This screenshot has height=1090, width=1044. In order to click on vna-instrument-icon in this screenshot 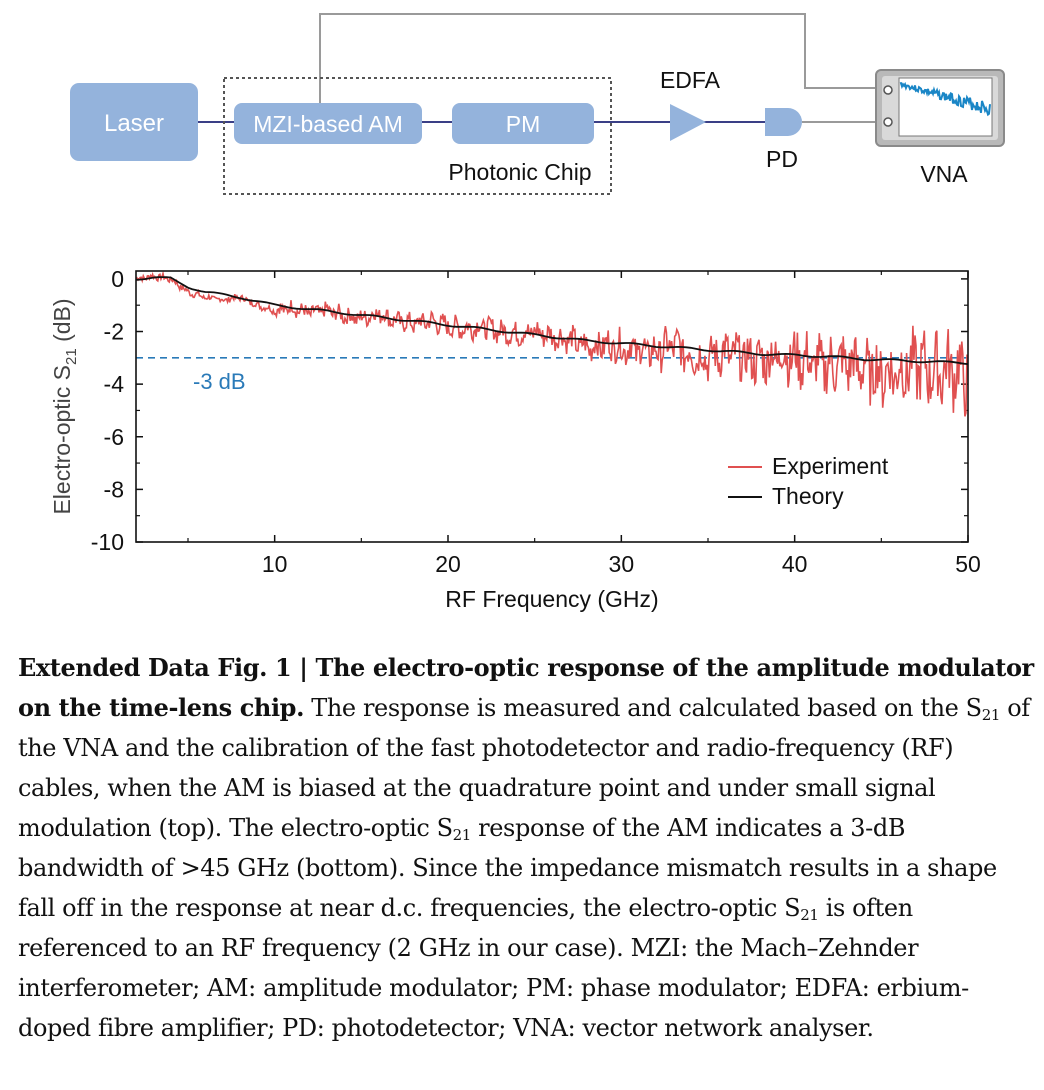, I will do `click(940, 108)`.